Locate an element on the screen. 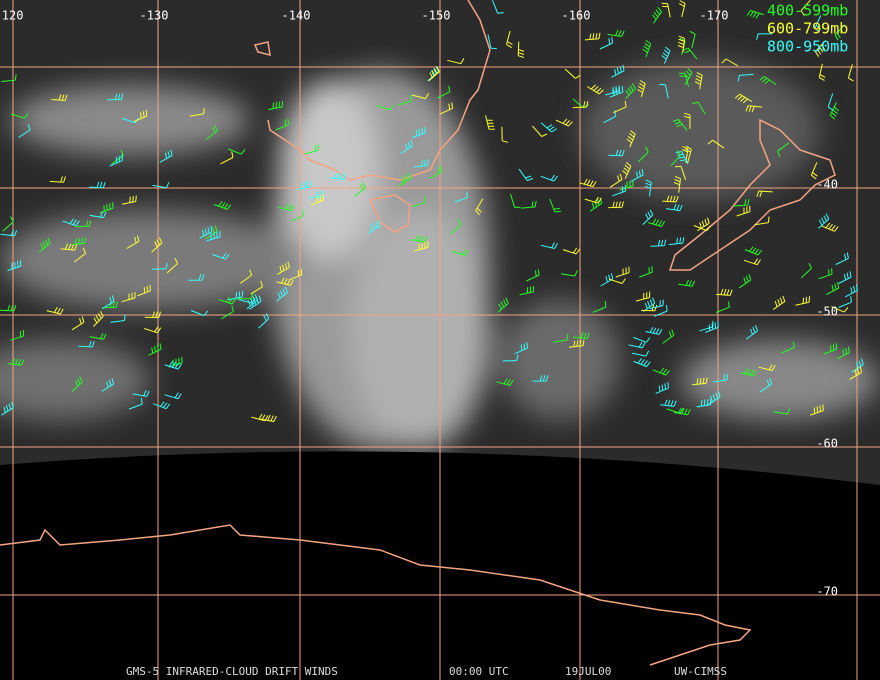 The image size is (880, 680). legend-entry: 400-599mb is located at coordinates (807, 11).